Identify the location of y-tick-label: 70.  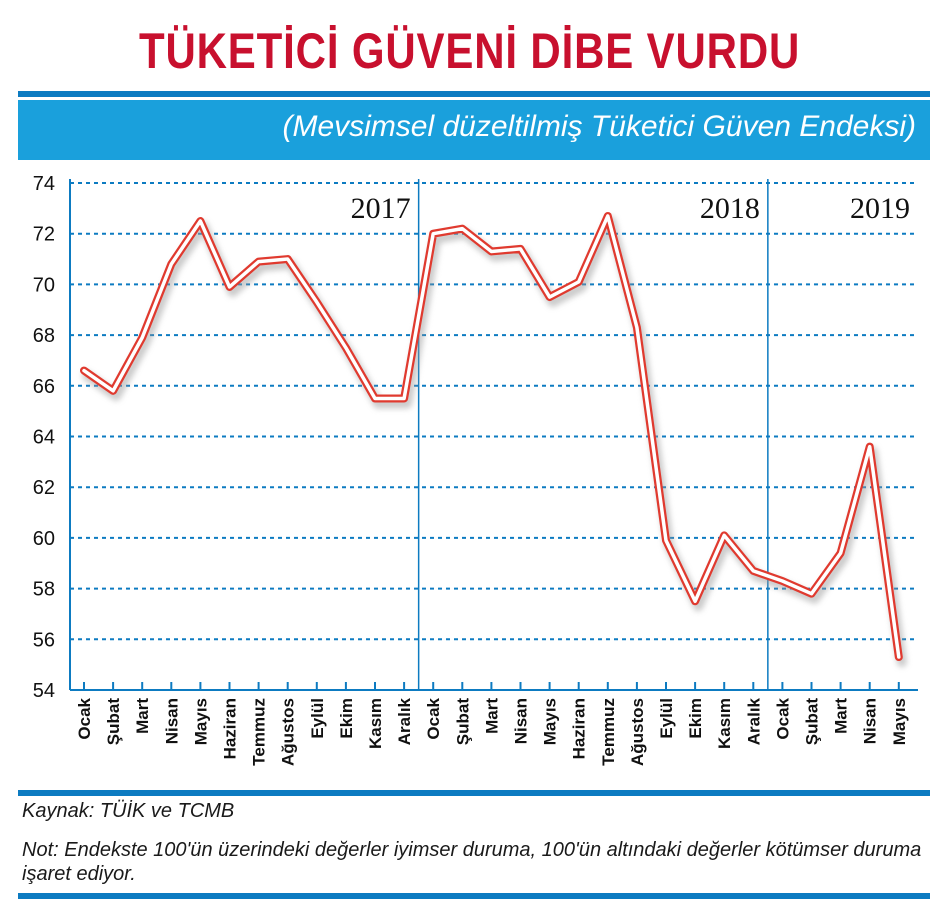
(44, 285).